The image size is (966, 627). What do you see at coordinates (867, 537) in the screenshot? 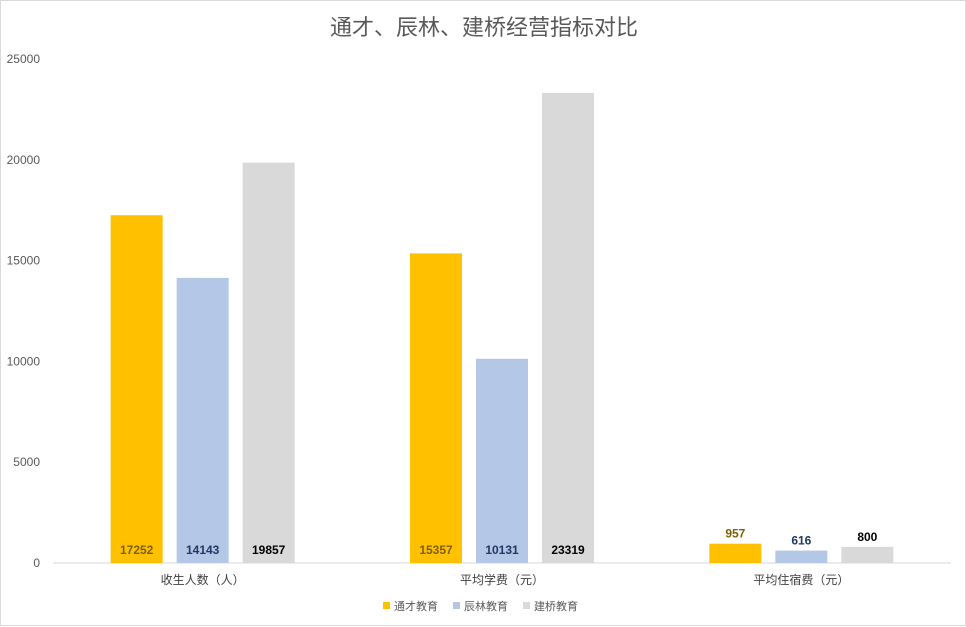
I see `data-label-3-3: 800` at bounding box center [867, 537].